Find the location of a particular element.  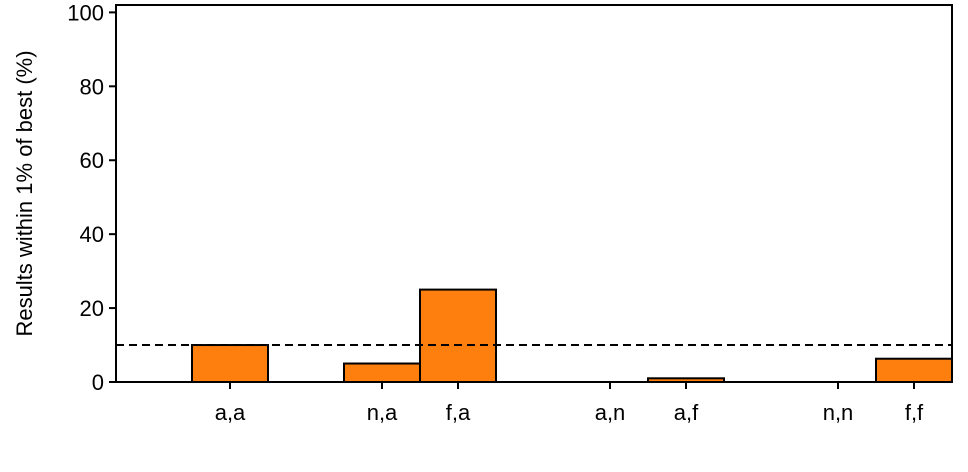

bar-f-f is located at coordinates (914, 370).